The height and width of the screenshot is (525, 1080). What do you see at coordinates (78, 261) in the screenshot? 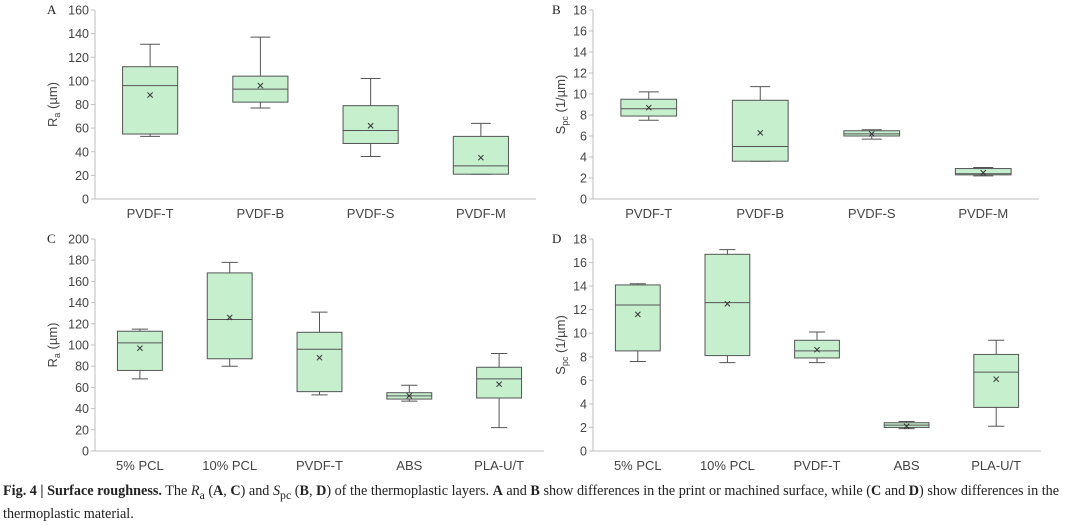
I see `panel-c-ytick-label: 180` at bounding box center [78, 261].